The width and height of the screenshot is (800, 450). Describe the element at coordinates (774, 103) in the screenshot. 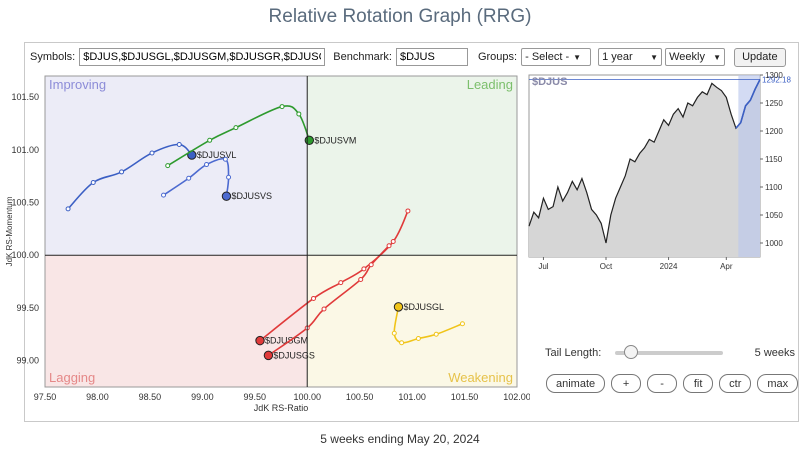

I see `price-y-tick-label: 1250` at that location.